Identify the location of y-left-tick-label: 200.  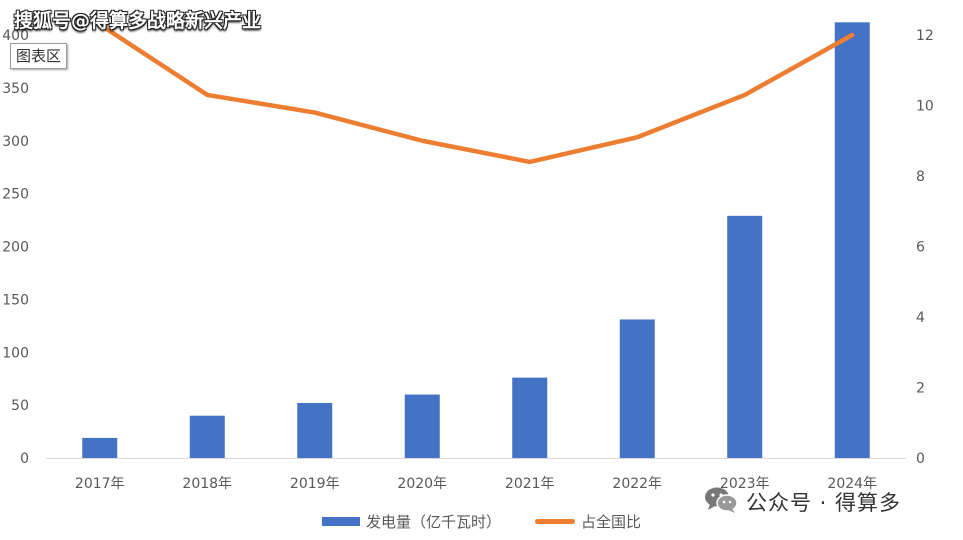
(15, 248).